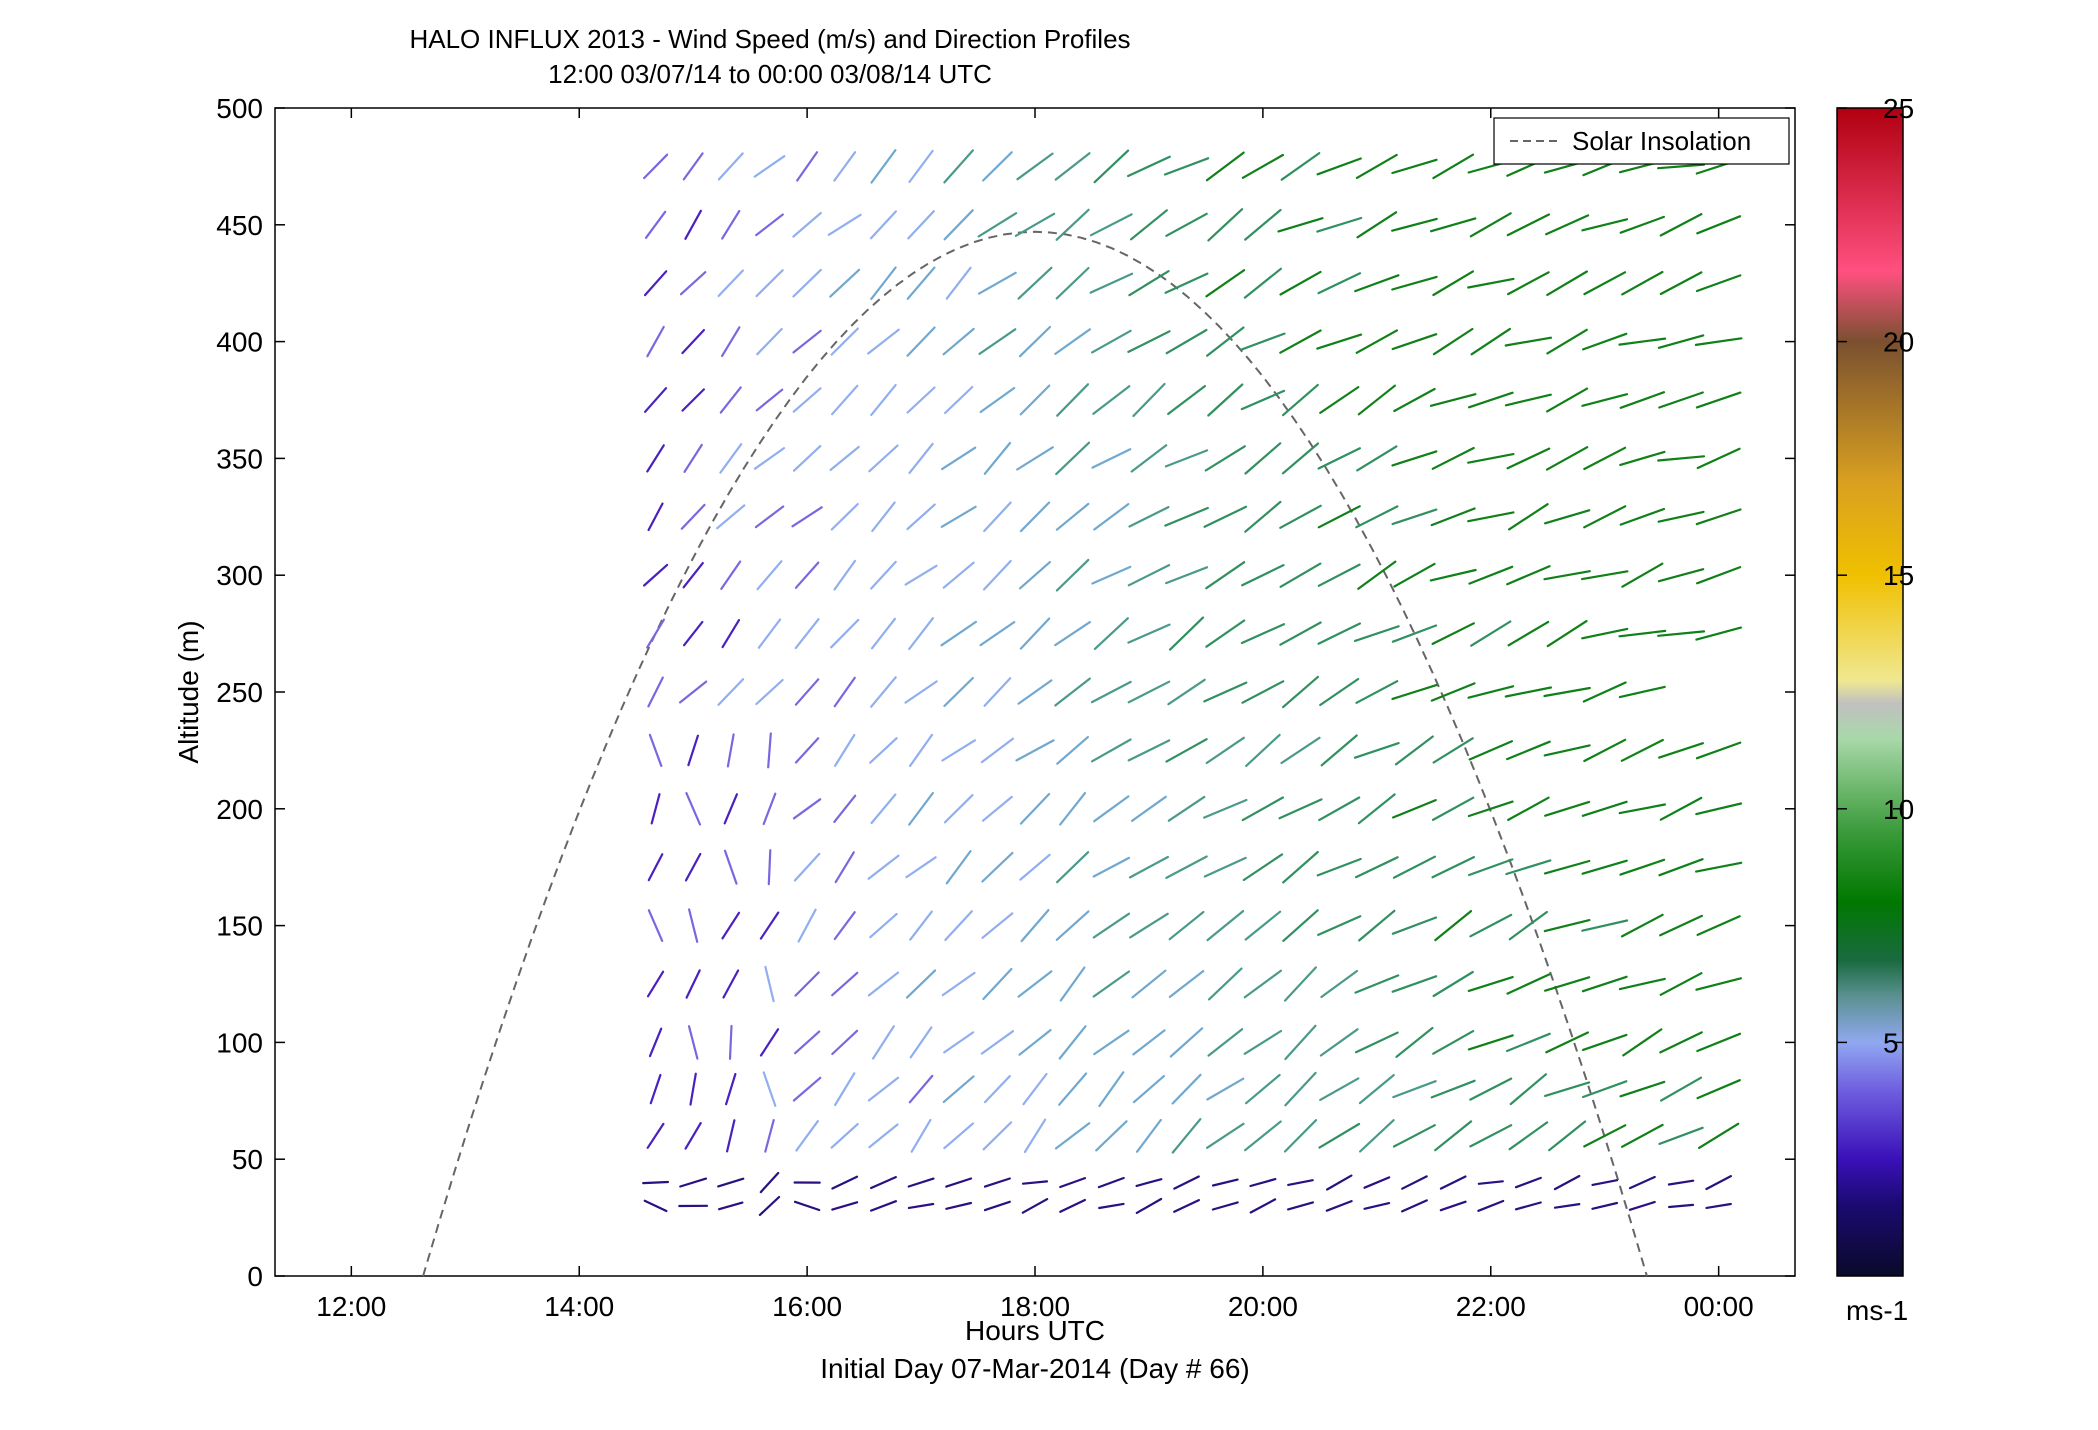 The width and height of the screenshot is (2098, 1430). What do you see at coordinates (239, 809) in the screenshot?
I see `y-tick-label: 200` at bounding box center [239, 809].